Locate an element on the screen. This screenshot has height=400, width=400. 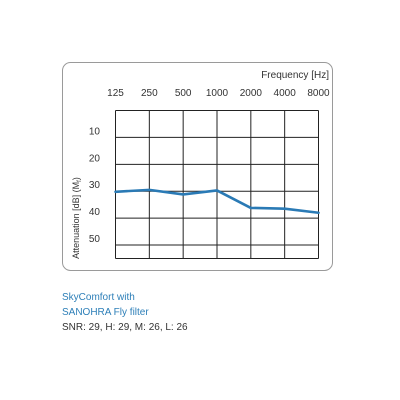
x-tick-label: 1000 is located at coordinates (217, 93).